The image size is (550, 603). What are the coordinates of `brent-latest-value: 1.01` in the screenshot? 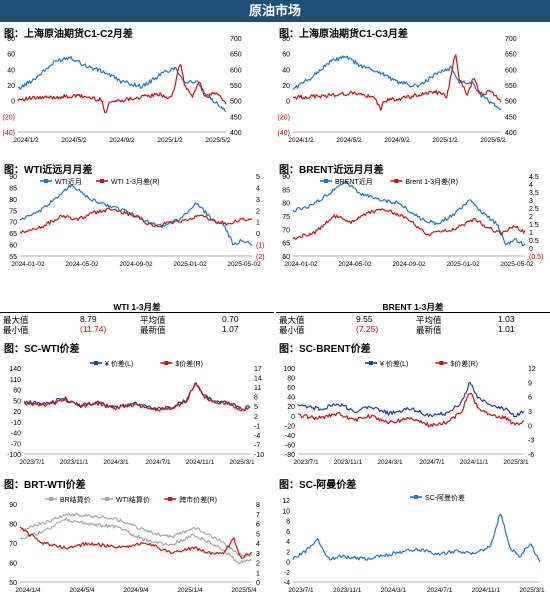 It's located at (506, 329).